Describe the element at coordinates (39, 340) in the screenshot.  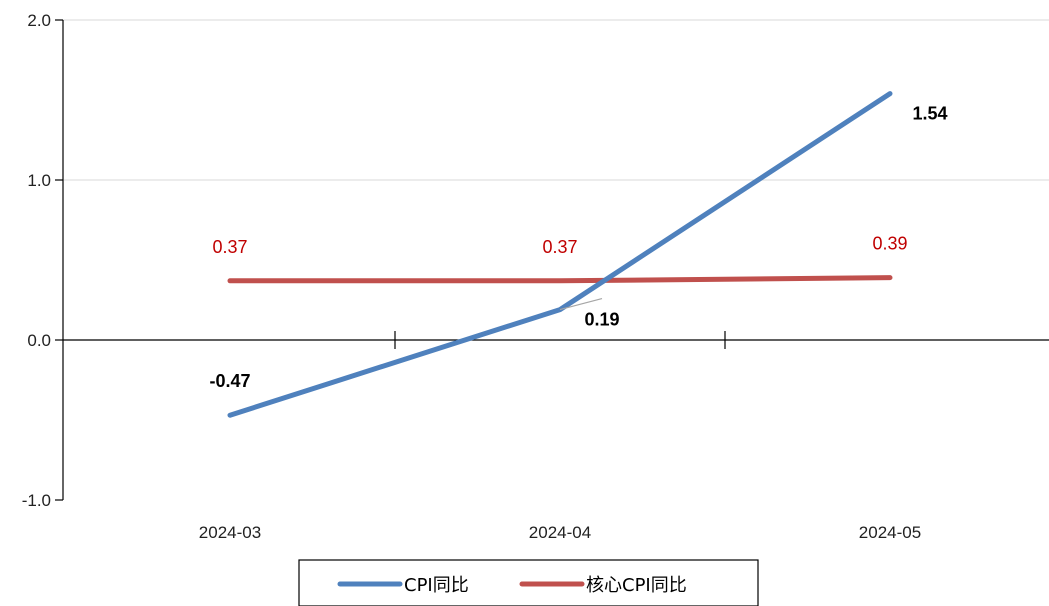
I see `y-tick-label: 0.0` at that location.